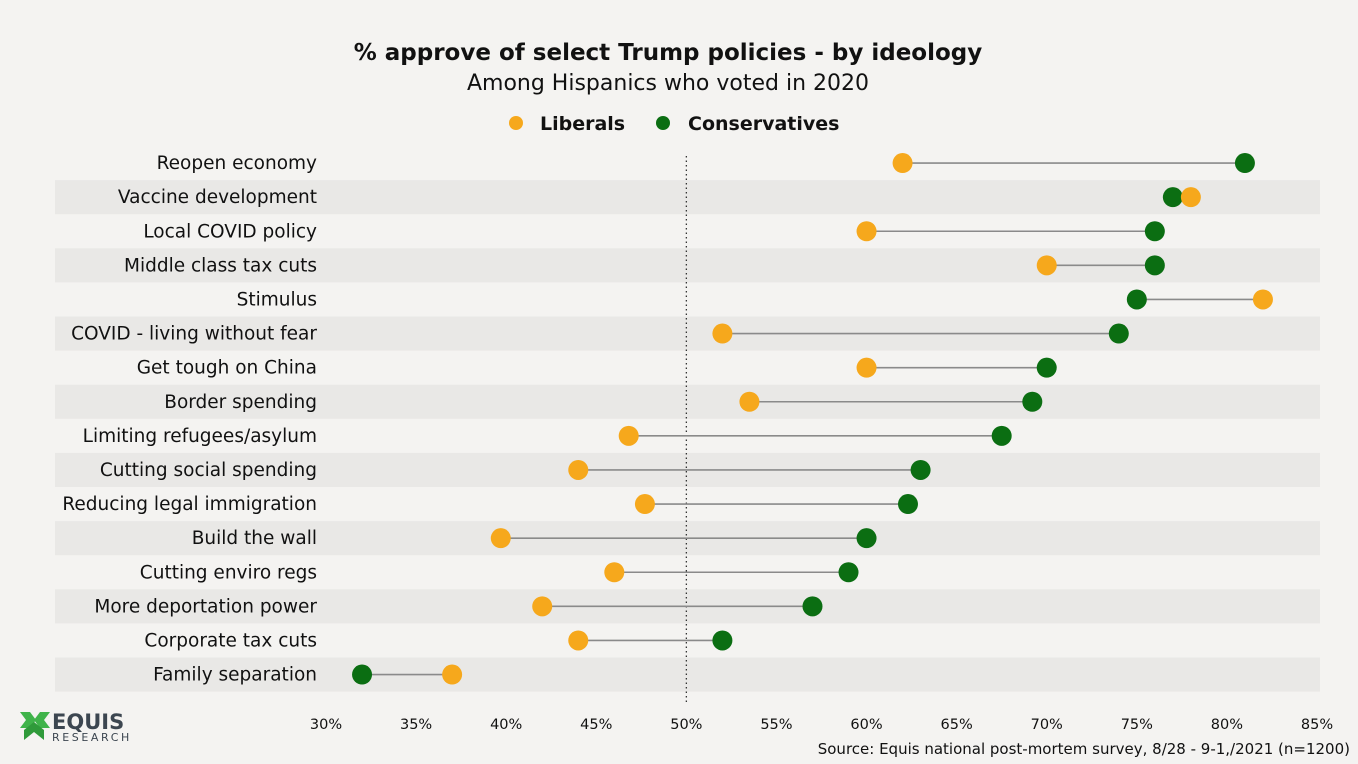 This screenshot has height=764, width=1358. Describe the element at coordinates (506, 725) in the screenshot. I see `x-tick-label: 40%` at that location.